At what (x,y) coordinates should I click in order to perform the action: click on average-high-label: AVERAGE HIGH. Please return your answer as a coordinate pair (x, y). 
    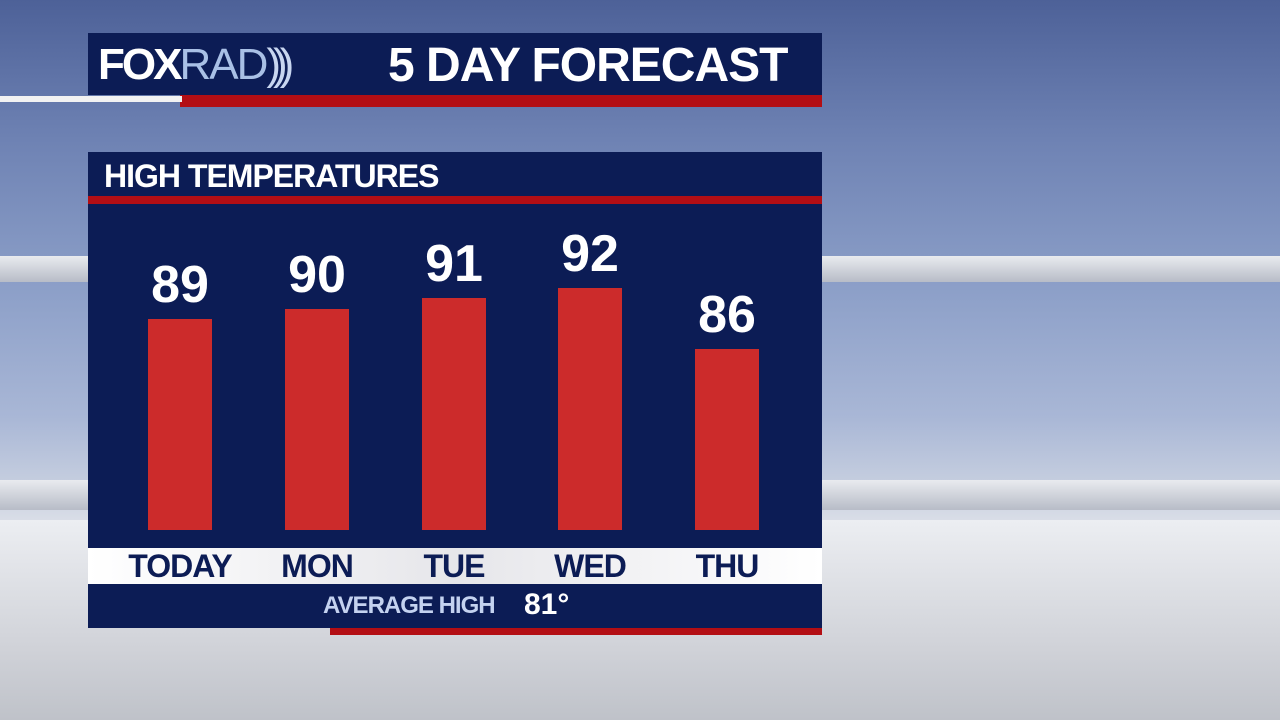
    Looking at the image, I should click on (409, 605).